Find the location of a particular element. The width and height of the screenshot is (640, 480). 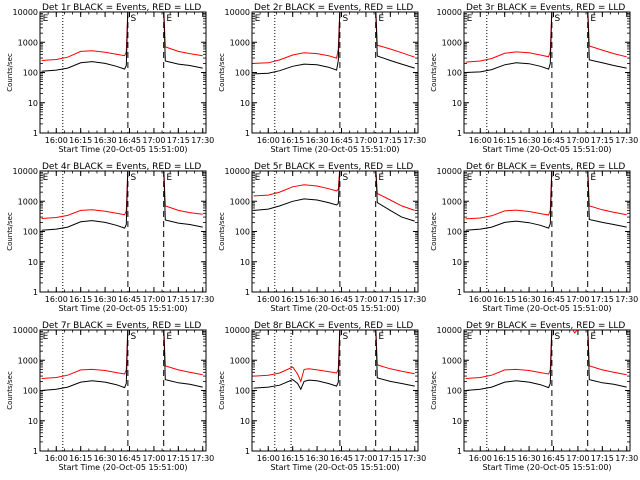

chart-title: Det 2r BLACK = Events, RED = LLD is located at coordinates (333, 8).